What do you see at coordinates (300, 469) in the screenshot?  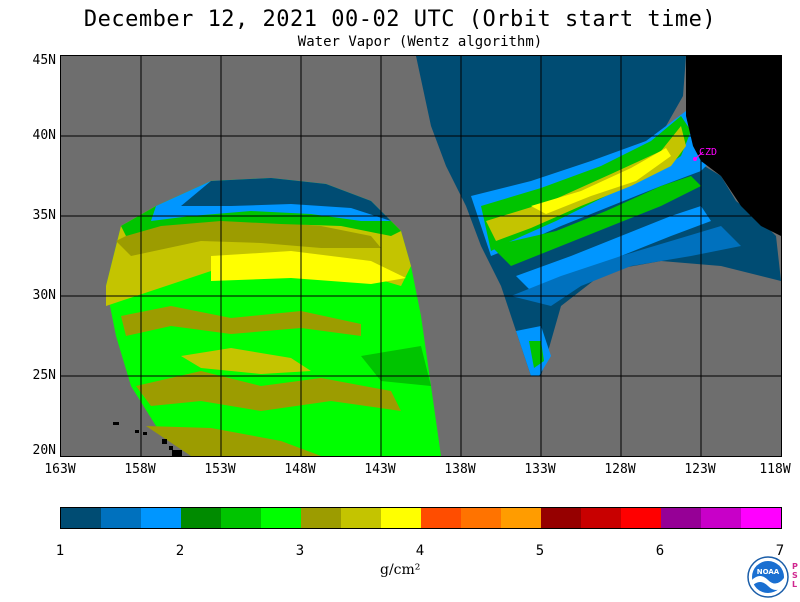 I see `lon-label-148w: 148W` at bounding box center [300, 469].